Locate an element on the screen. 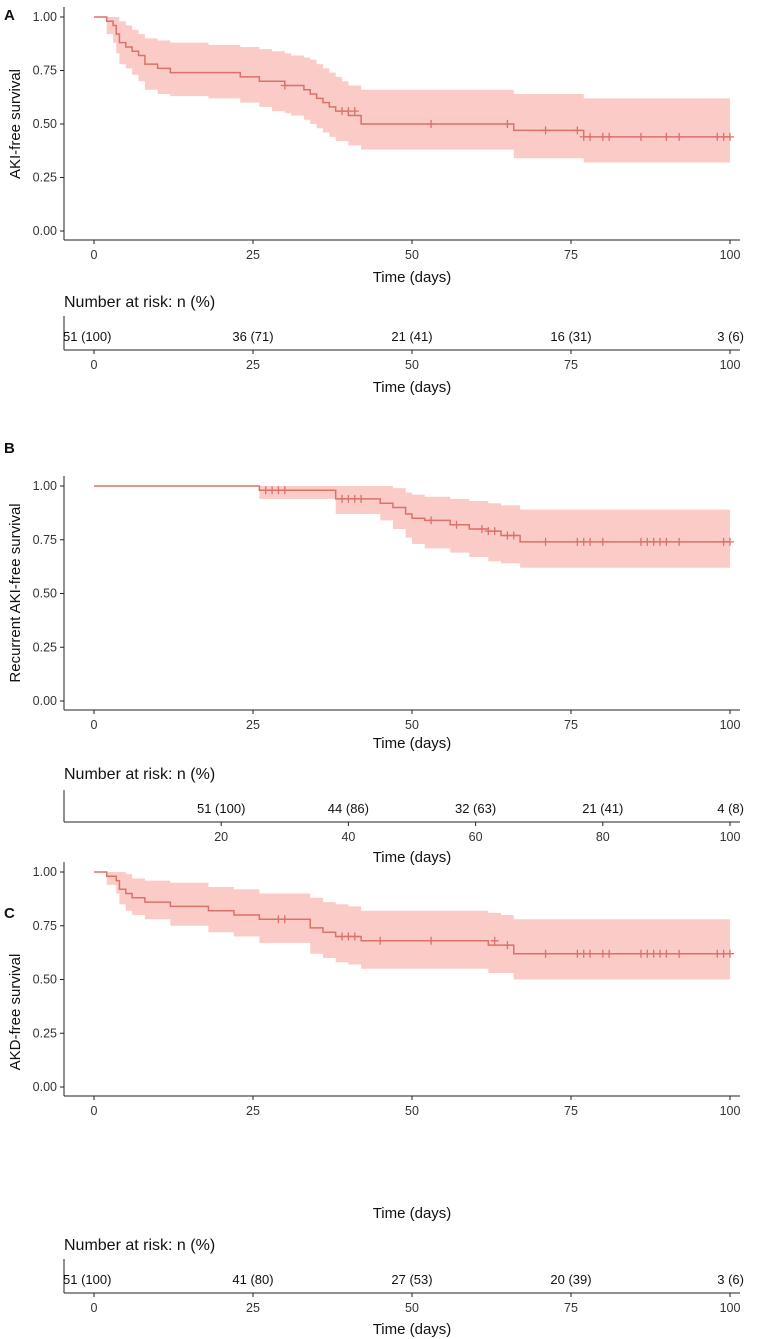 The height and width of the screenshot is (1339, 769). risk-count-label: 41 (80) is located at coordinates (252, 1279).